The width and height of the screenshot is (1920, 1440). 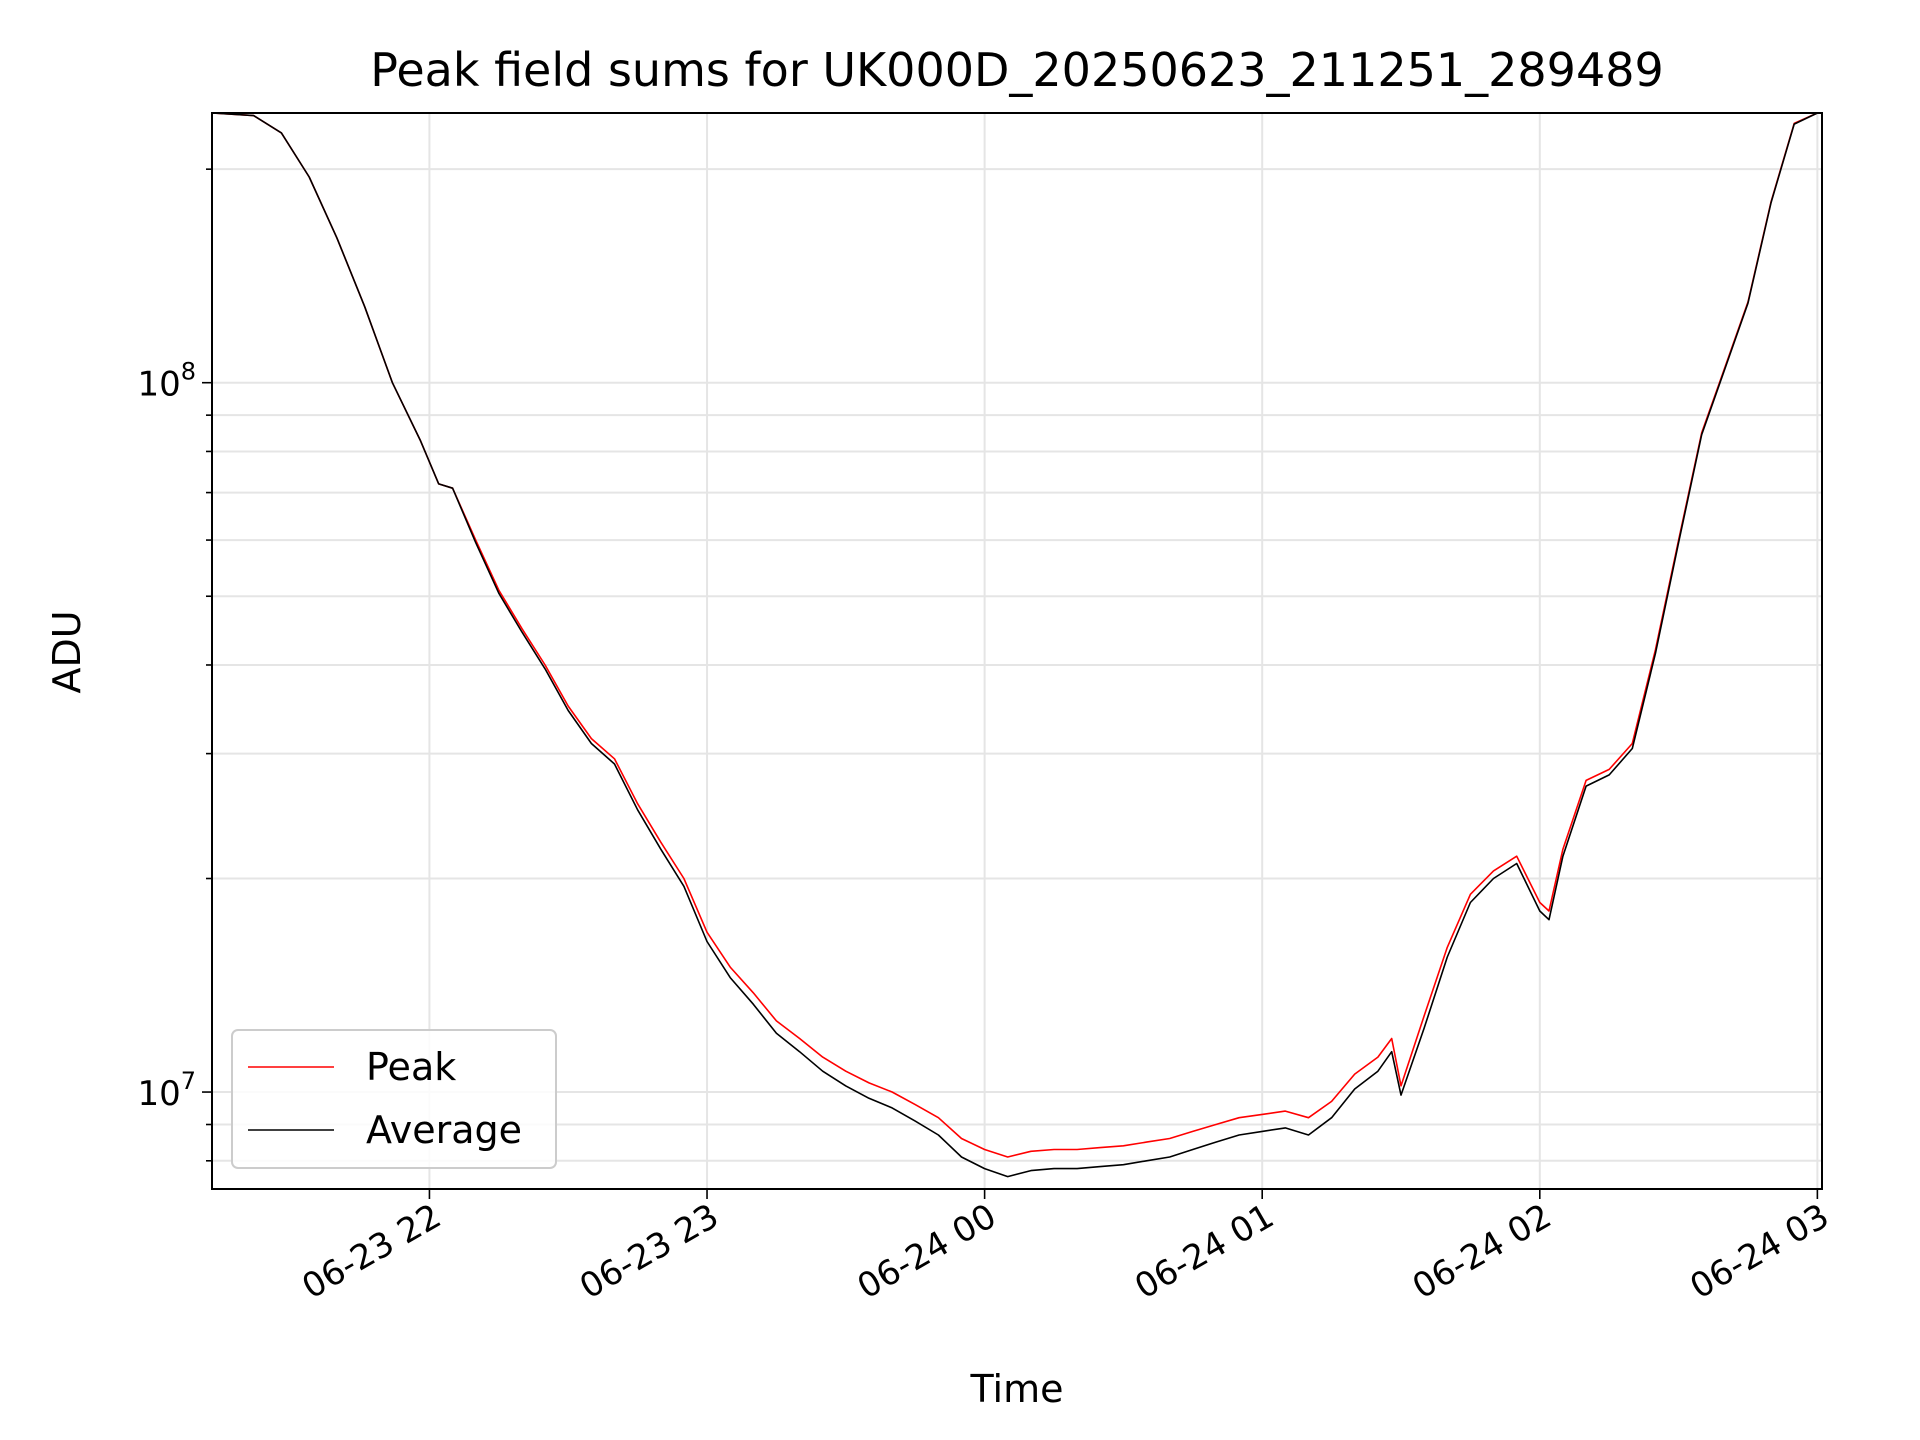 I want to click on y-tick-label: 10⁷, so click(x=166, y=1090).